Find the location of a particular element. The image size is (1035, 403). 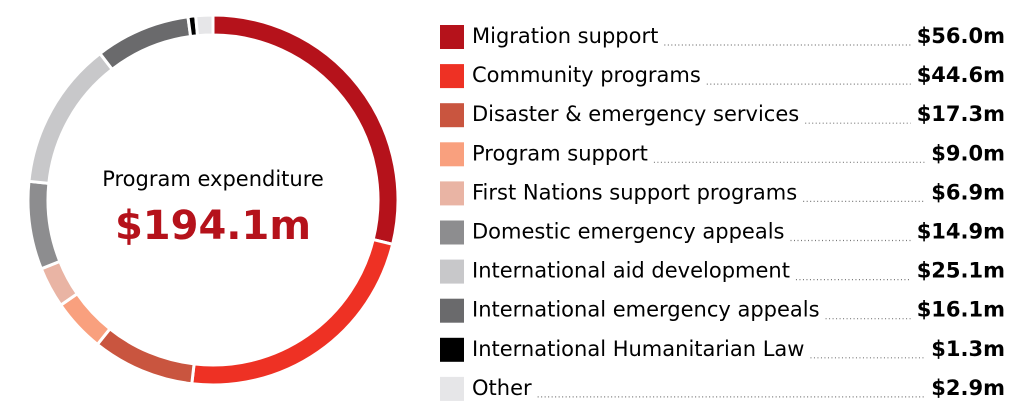

legend-value: $9.0m is located at coordinates (968, 153).